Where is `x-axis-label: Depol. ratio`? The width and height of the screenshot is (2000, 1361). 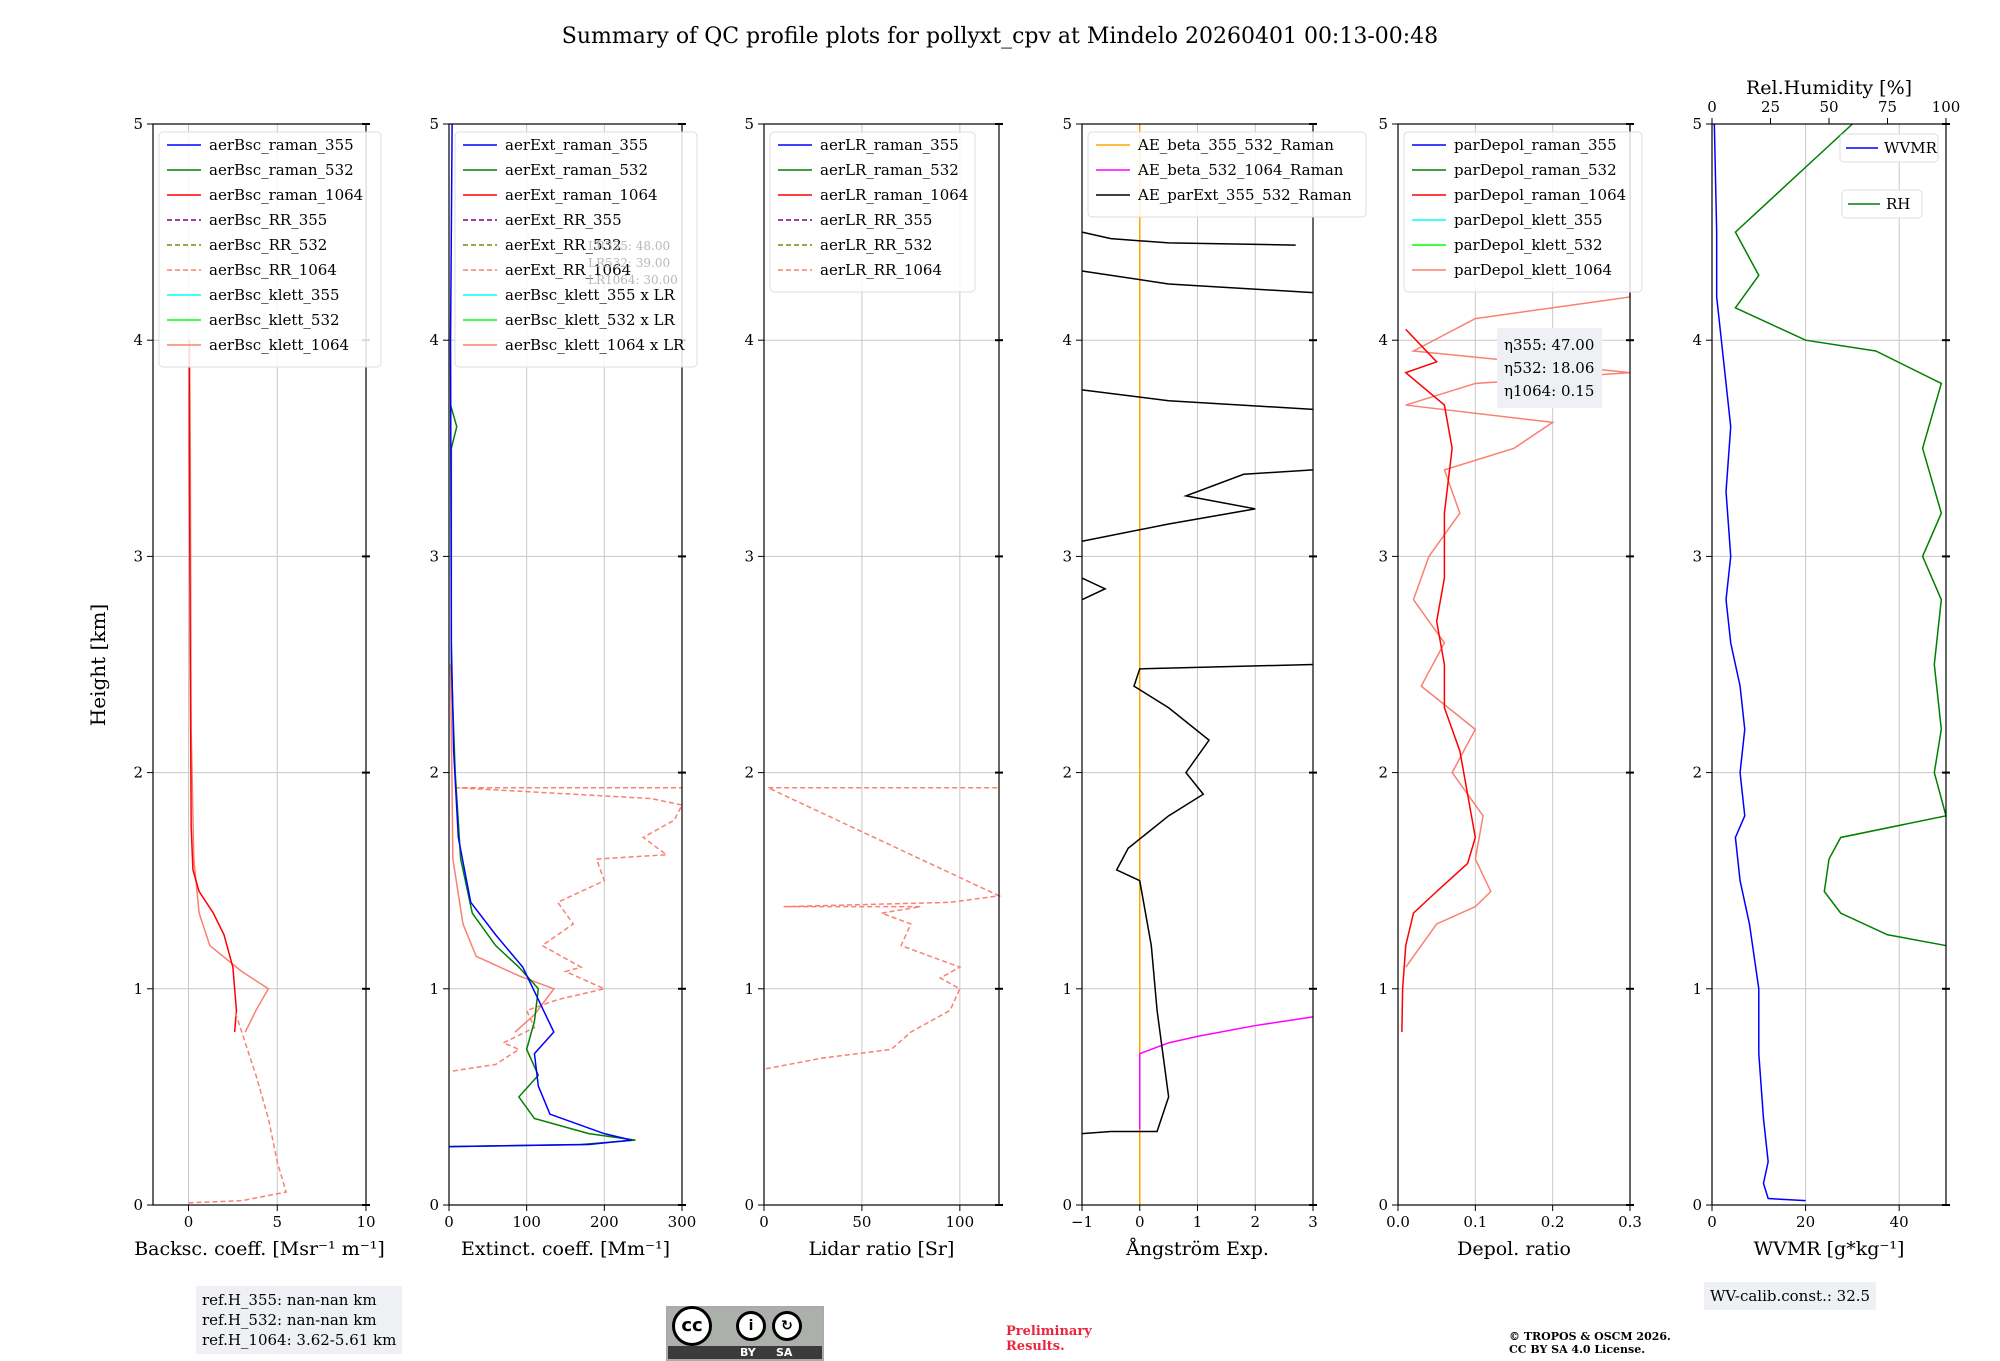
x-axis-label: Depol. ratio is located at coordinates (1514, 1249).